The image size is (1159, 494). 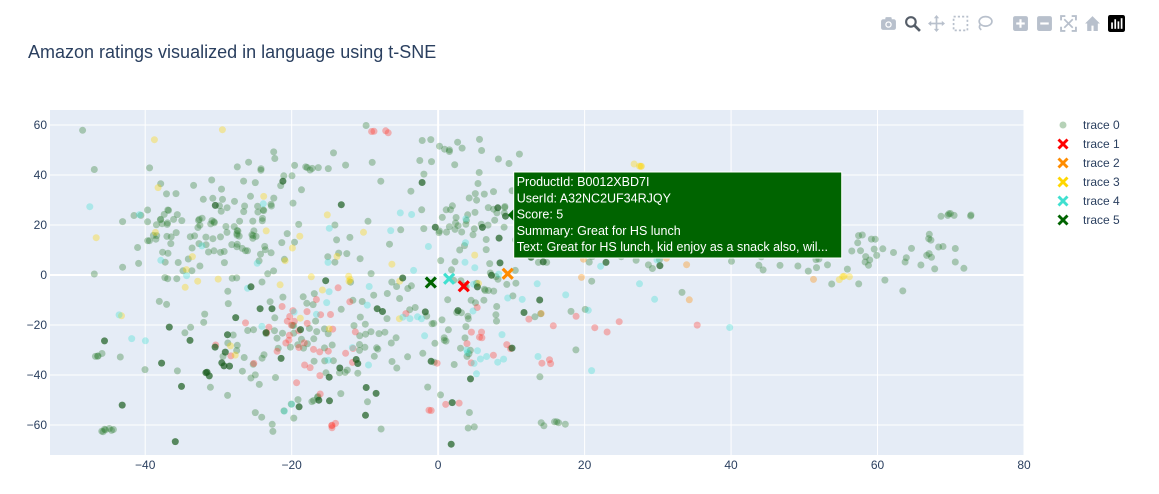 What do you see at coordinates (1089, 144) in the screenshot?
I see `legend-item-trace-1: trace 1` at bounding box center [1089, 144].